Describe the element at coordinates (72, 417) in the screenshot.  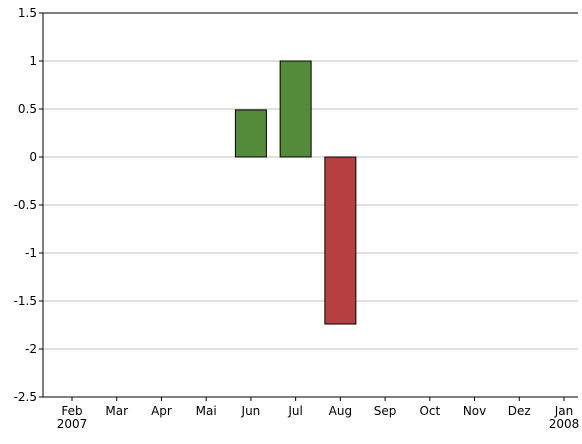
I see `x-tick-label: Feb 2007` at that location.